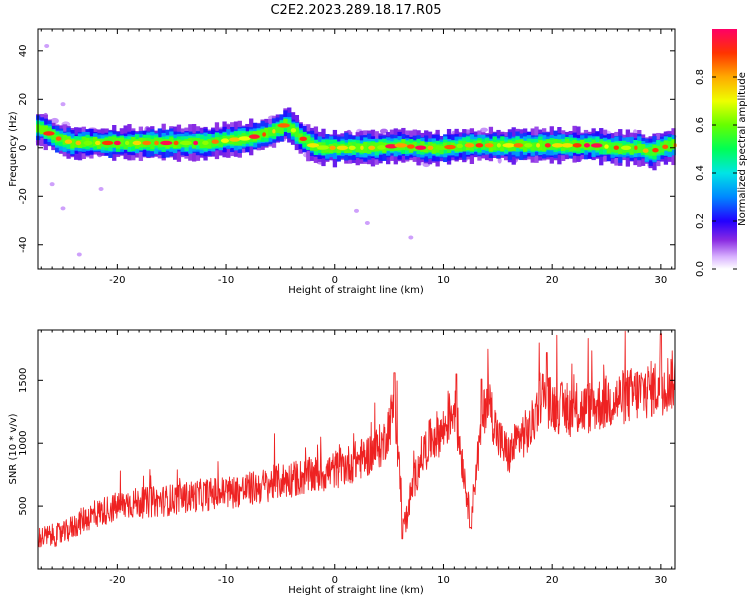 The height and width of the screenshot is (600, 750). Describe the element at coordinates (443, 580) in the screenshot. I see `snr-x-tick-label: 10` at that location.